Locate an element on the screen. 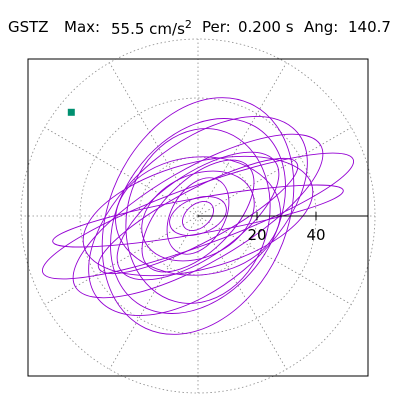 Image resolution: width=400 pixels, height=400 pixels. angle-label: Ang: is located at coordinates (321, 27).